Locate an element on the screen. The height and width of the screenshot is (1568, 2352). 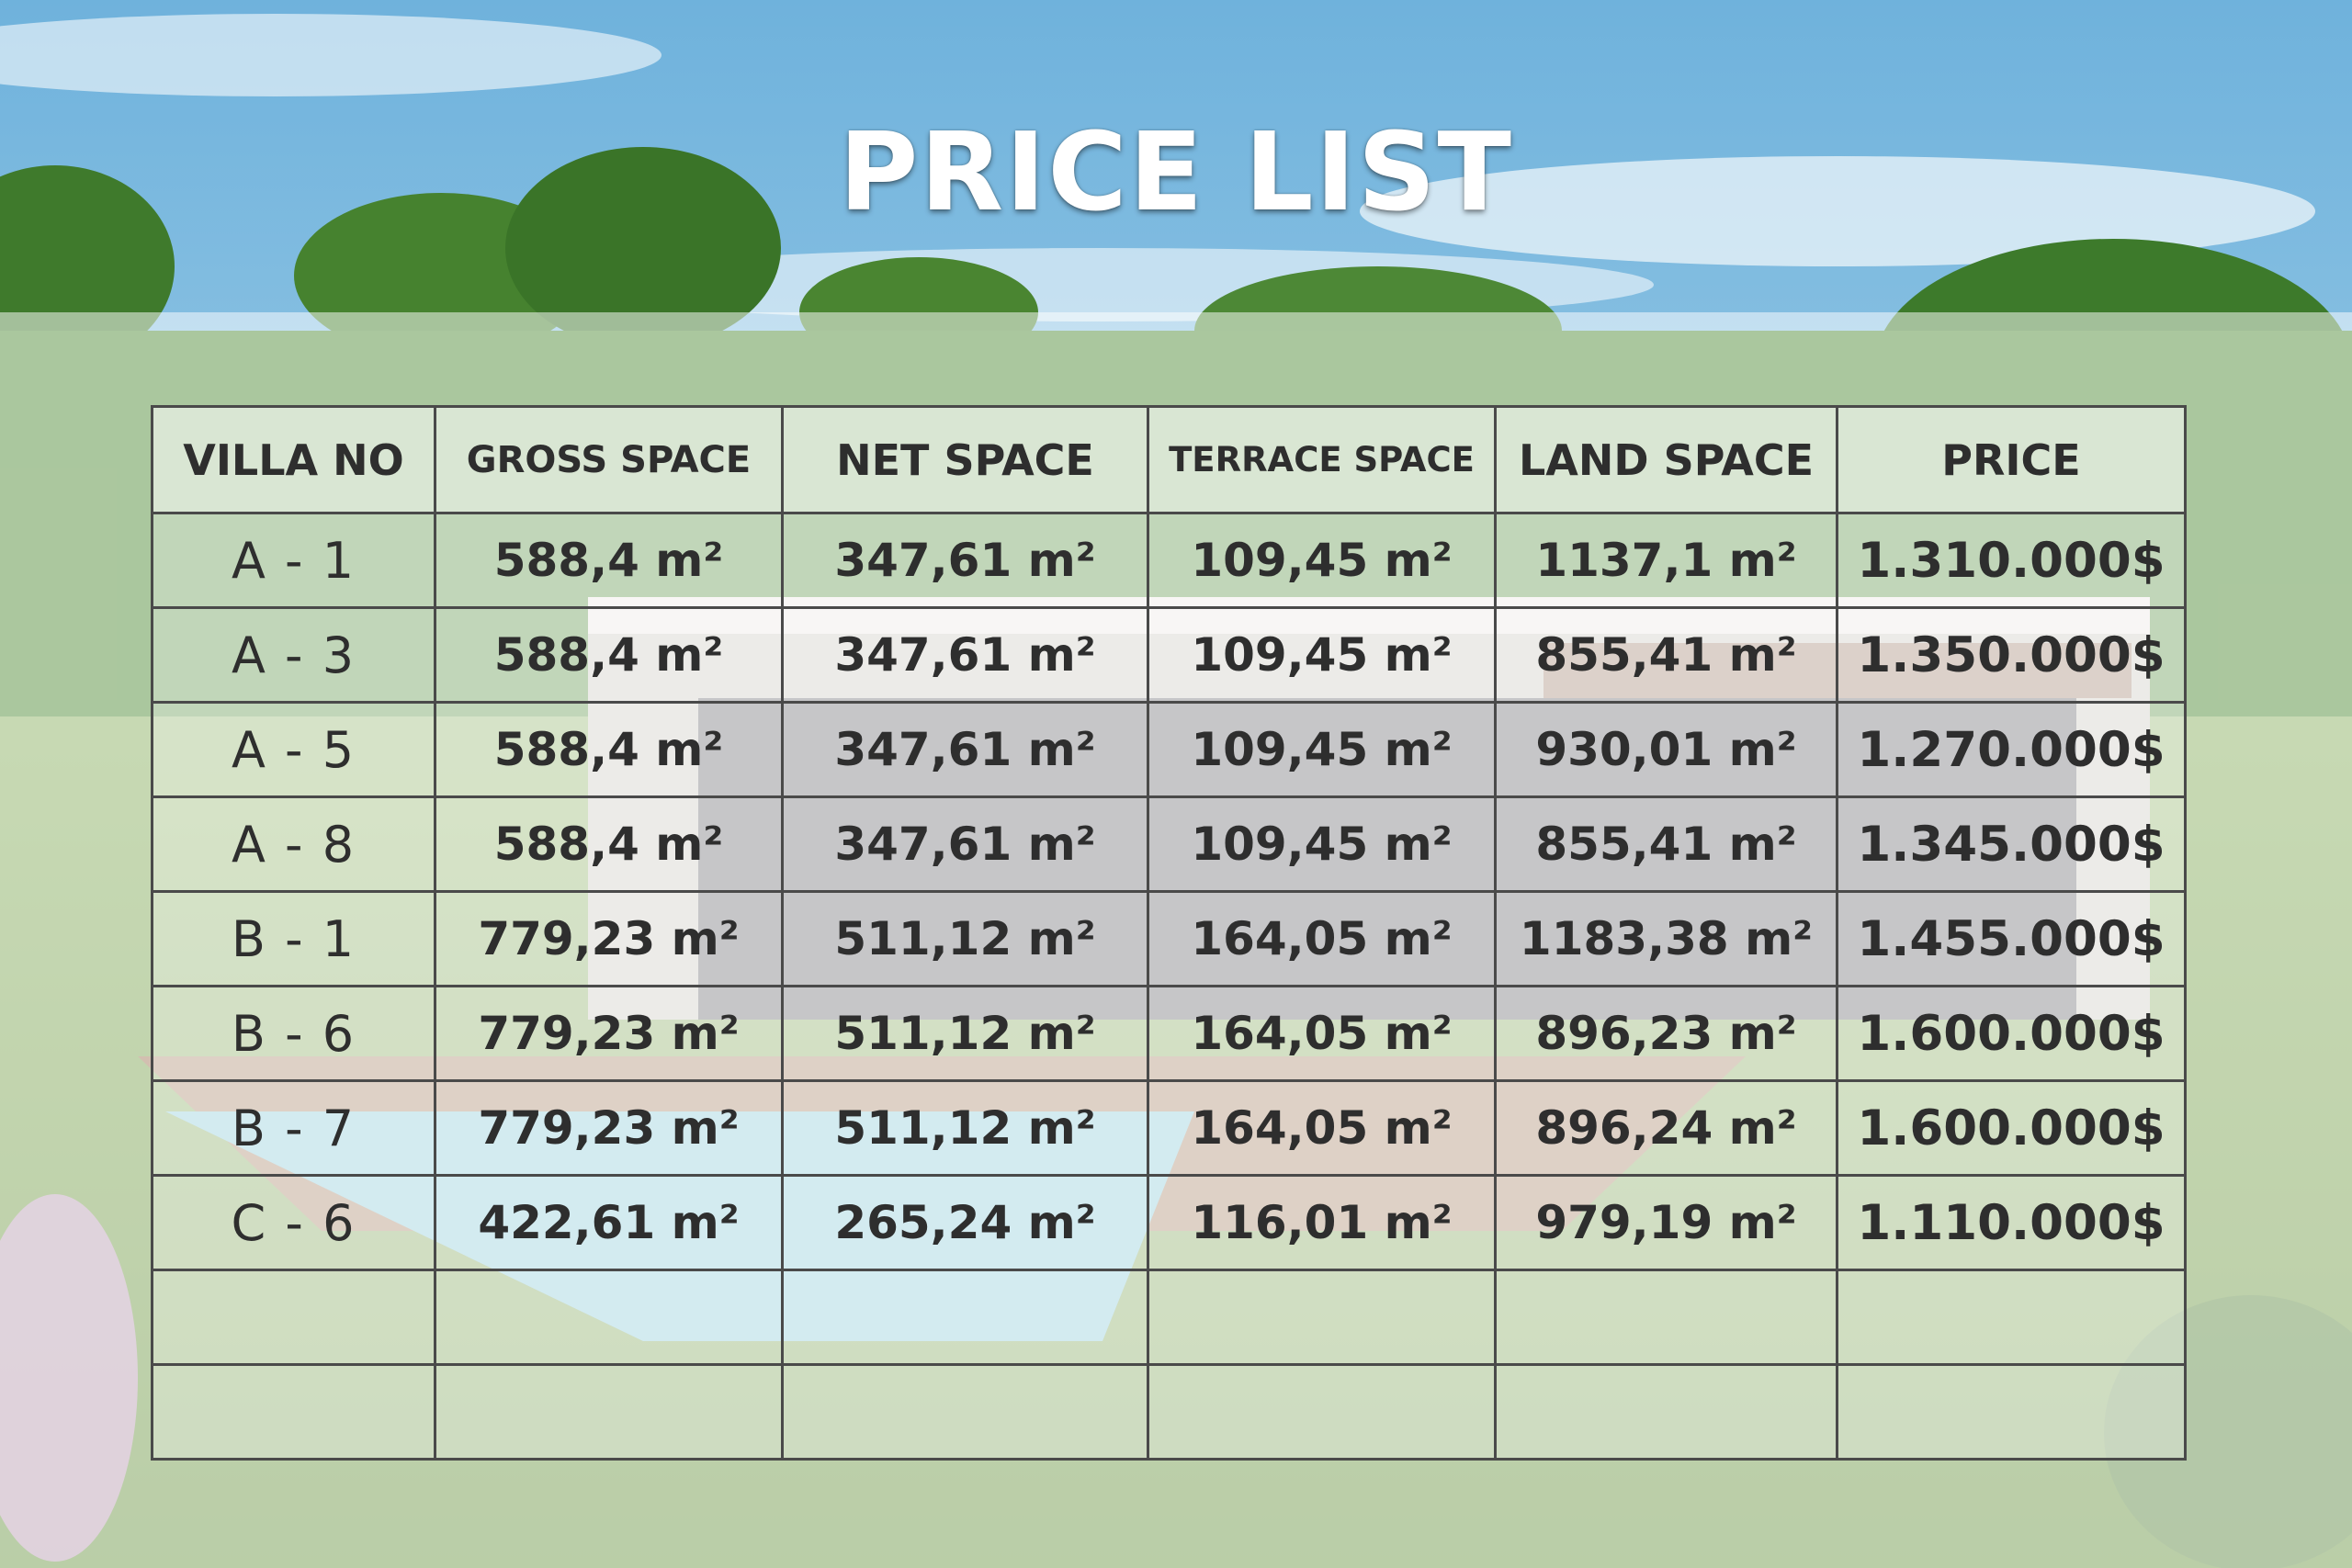
header-net-space: NET SPACE is located at coordinates (965, 460).